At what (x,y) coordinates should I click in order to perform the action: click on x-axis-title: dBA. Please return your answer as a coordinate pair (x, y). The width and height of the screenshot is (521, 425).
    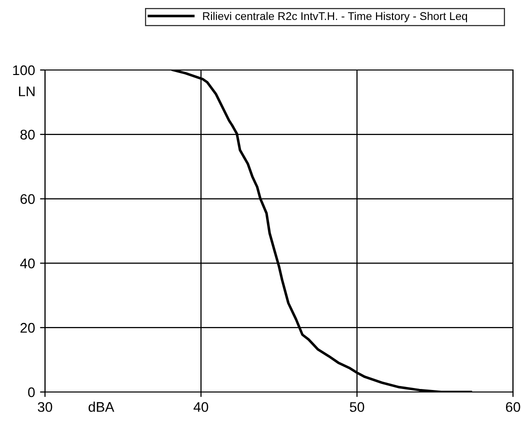
    Looking at the image, I should click on (101, 407).